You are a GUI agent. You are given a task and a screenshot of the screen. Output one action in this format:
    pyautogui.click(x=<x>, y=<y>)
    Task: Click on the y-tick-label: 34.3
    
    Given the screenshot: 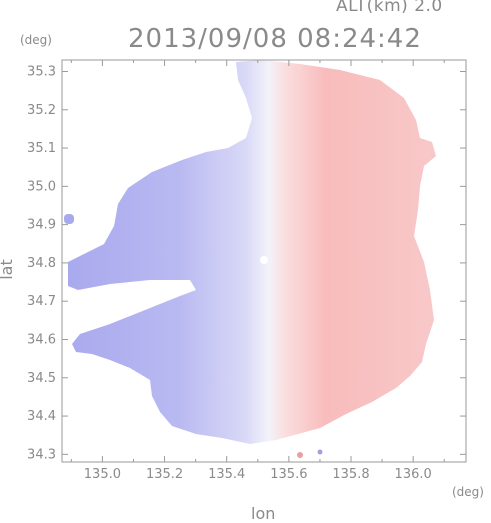 What is the action you would take?
    pyautogui.click(x=41, y=454)
    